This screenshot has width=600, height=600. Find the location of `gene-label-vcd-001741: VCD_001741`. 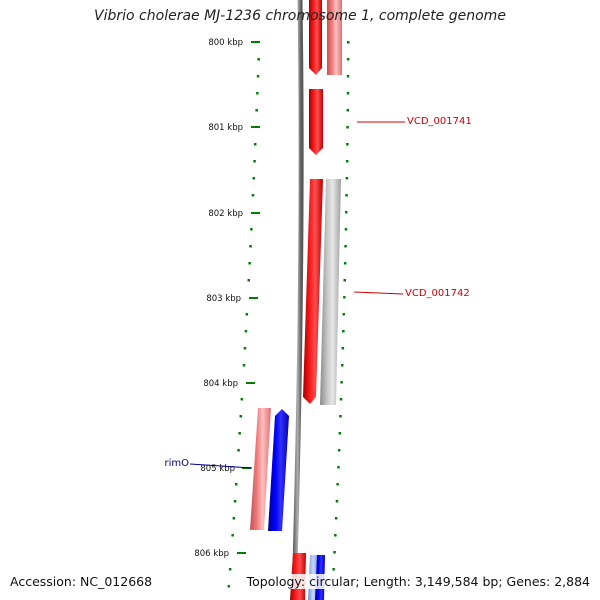

gene-label-vcd-001741: VCD_001741 is located at coordinates (439, 121).